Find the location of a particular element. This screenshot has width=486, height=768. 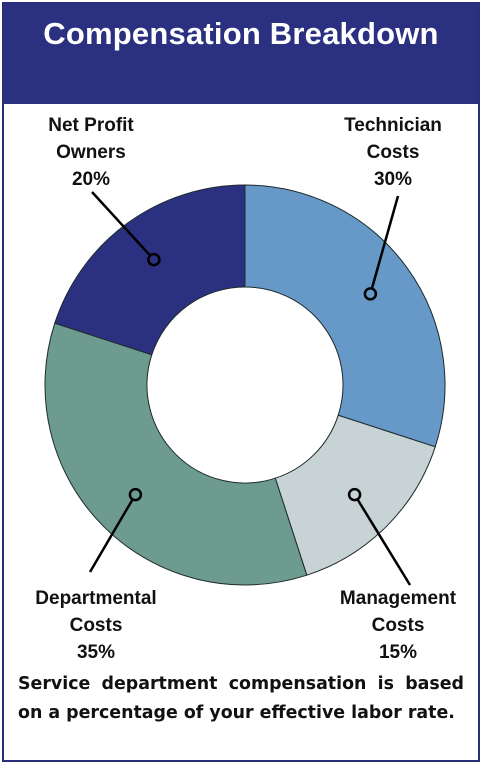

title-banner: Compensation Breakdown is located at coordinates (241, 54).